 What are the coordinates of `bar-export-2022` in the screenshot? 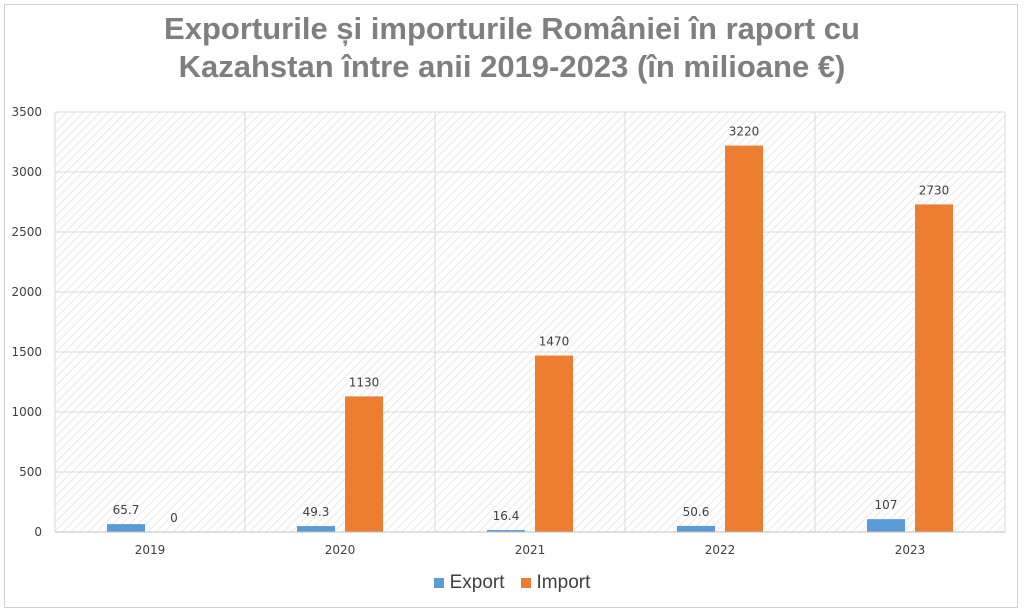 It's located at (696, 528).